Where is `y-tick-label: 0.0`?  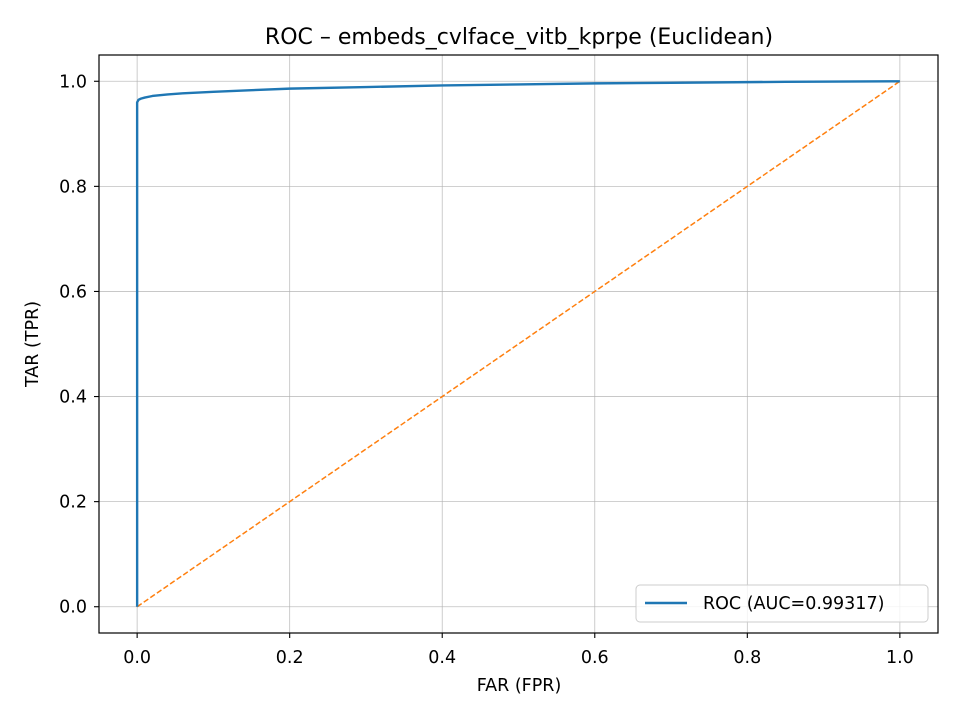 y-tick-label: 0.0 is located at coordinates (73, 608).